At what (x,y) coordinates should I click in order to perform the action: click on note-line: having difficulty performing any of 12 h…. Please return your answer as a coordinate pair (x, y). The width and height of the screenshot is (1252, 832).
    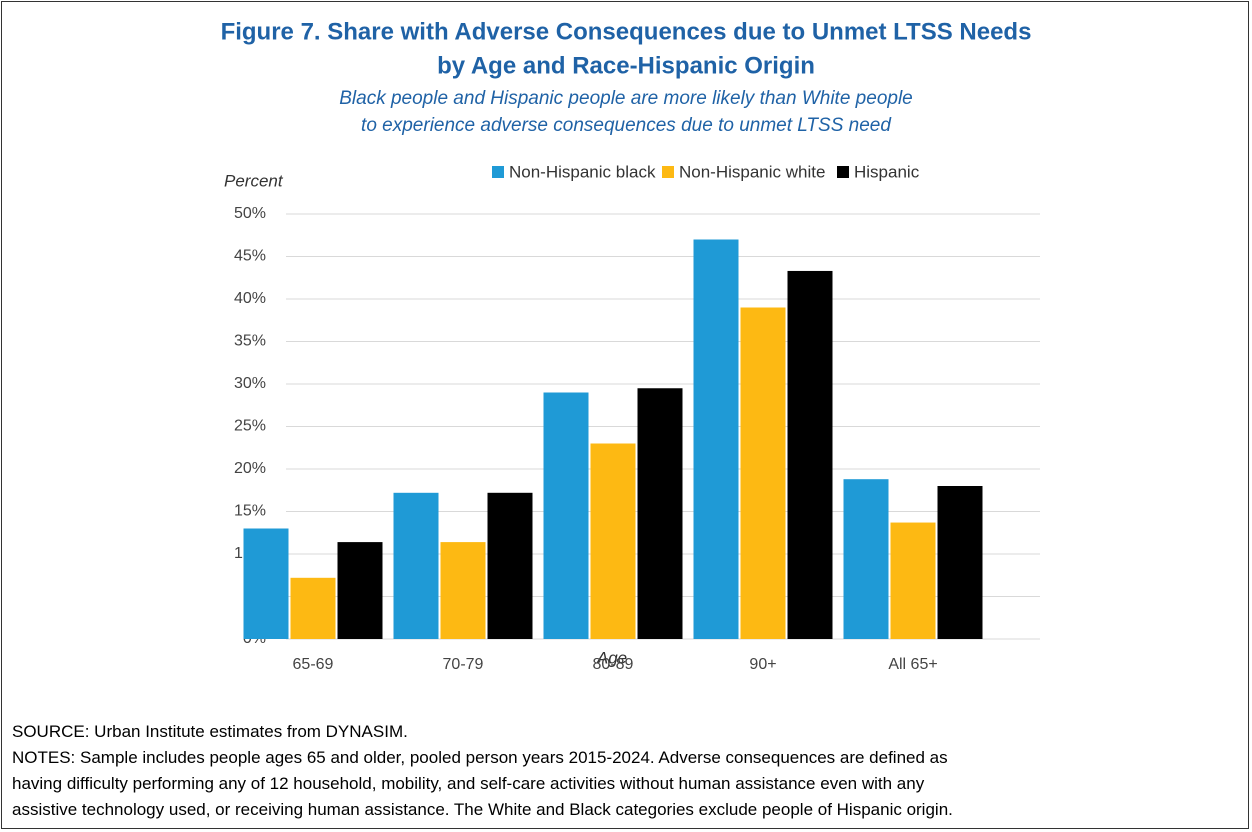
    Looking at the image, I should click on (468, 783).